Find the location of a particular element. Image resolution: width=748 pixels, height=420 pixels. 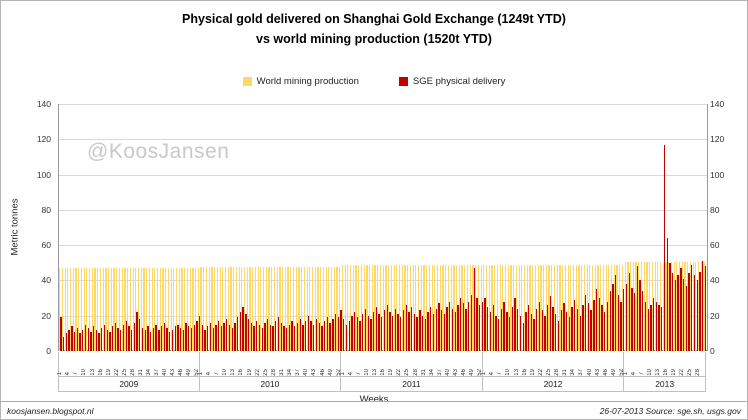

y-tick-label: 120 is located at coordinates (43, 139).